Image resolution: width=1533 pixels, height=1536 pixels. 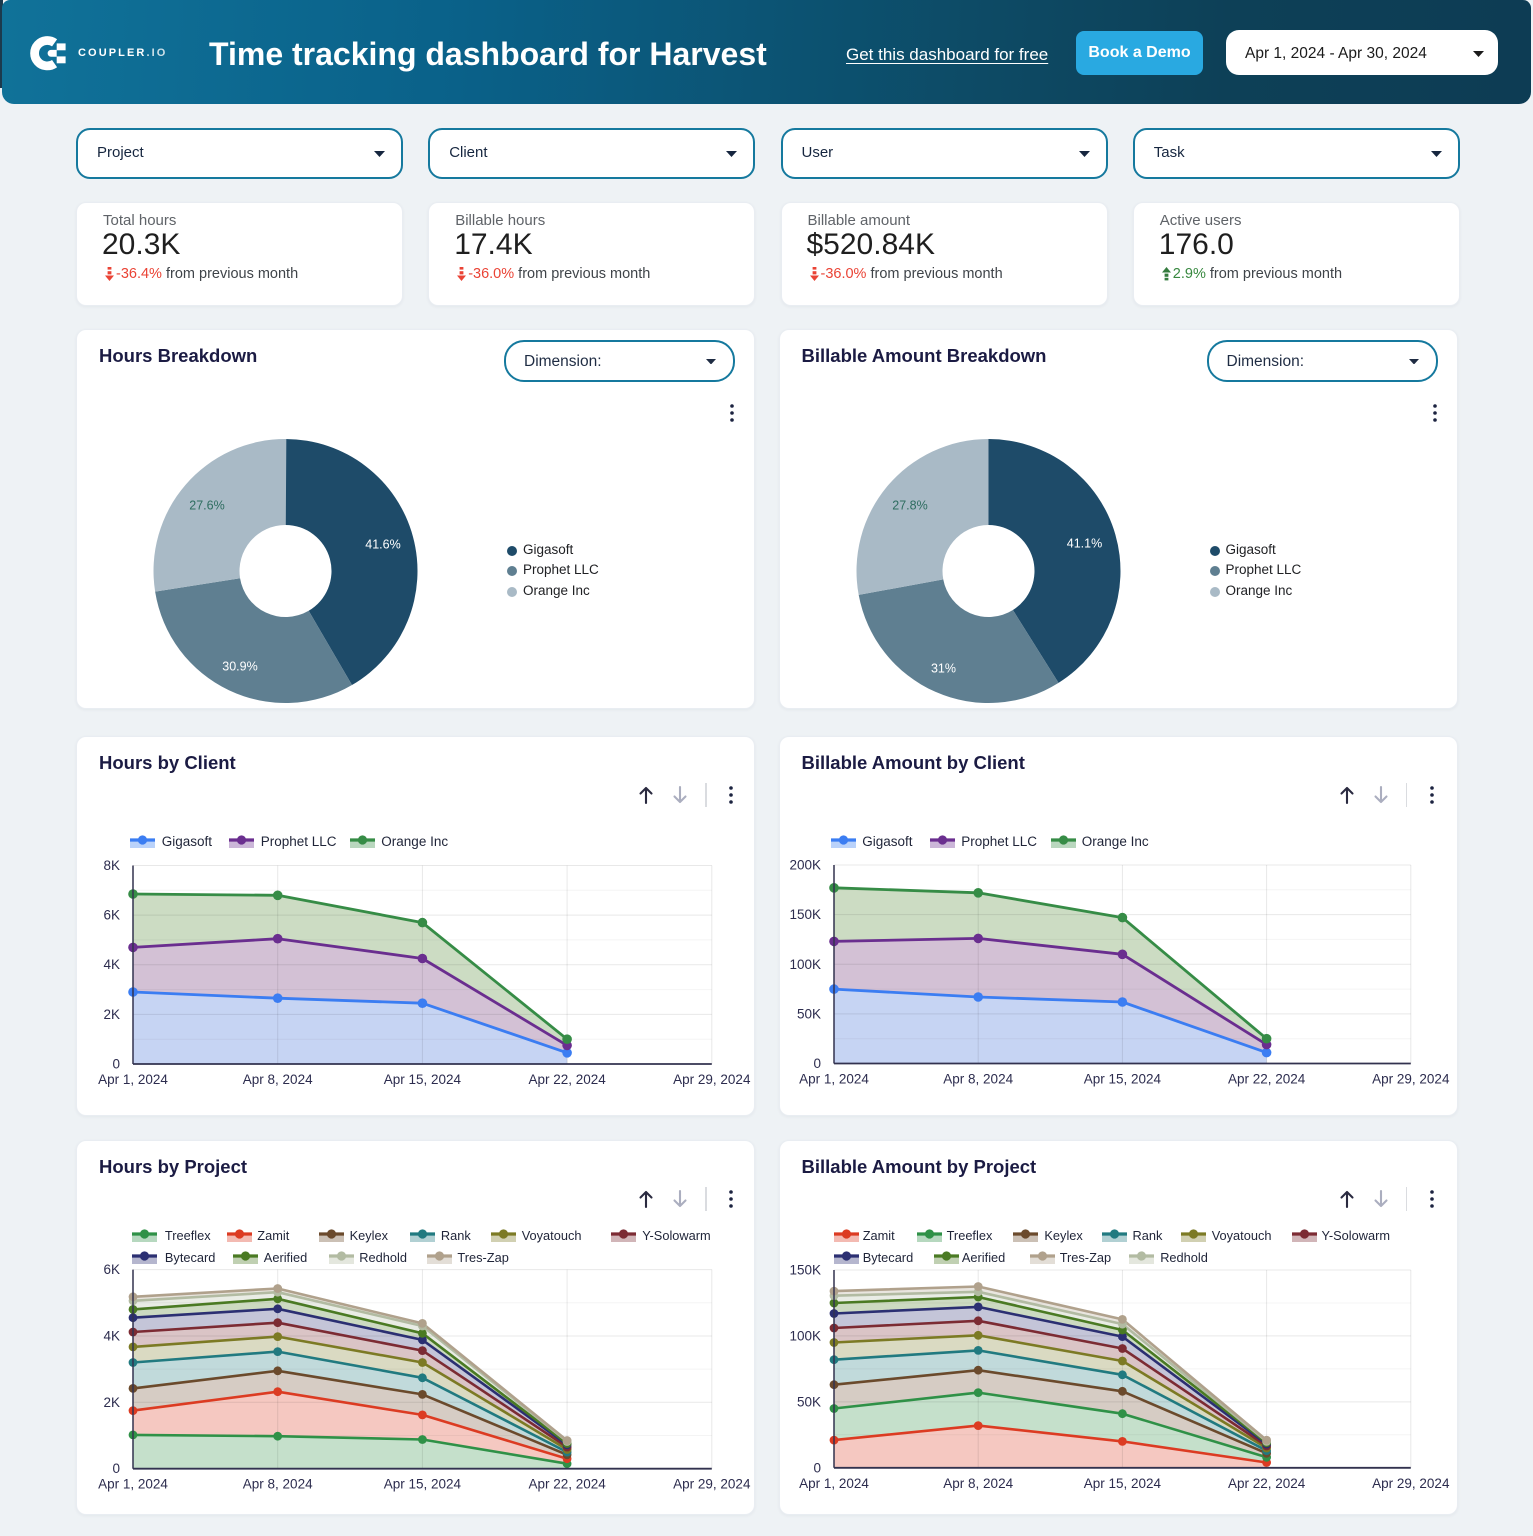 What do you see at coordinates (206, 506) in the screenshot?
I see `svg-text: 27.6%` at bounding box center [206, 506].